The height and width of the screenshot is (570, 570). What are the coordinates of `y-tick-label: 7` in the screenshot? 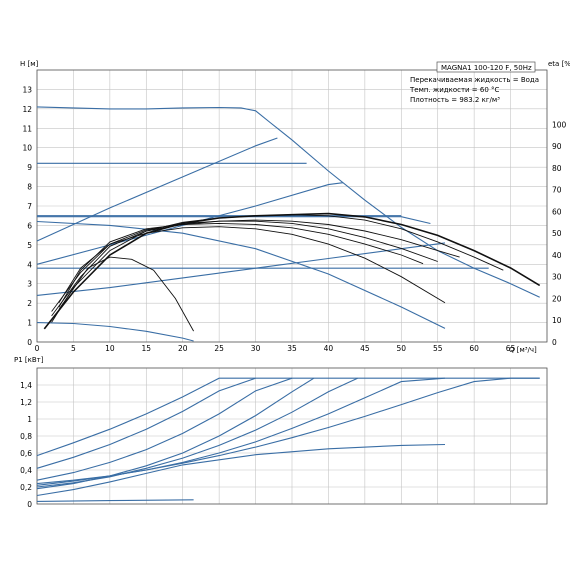 It's located at (29, 206).